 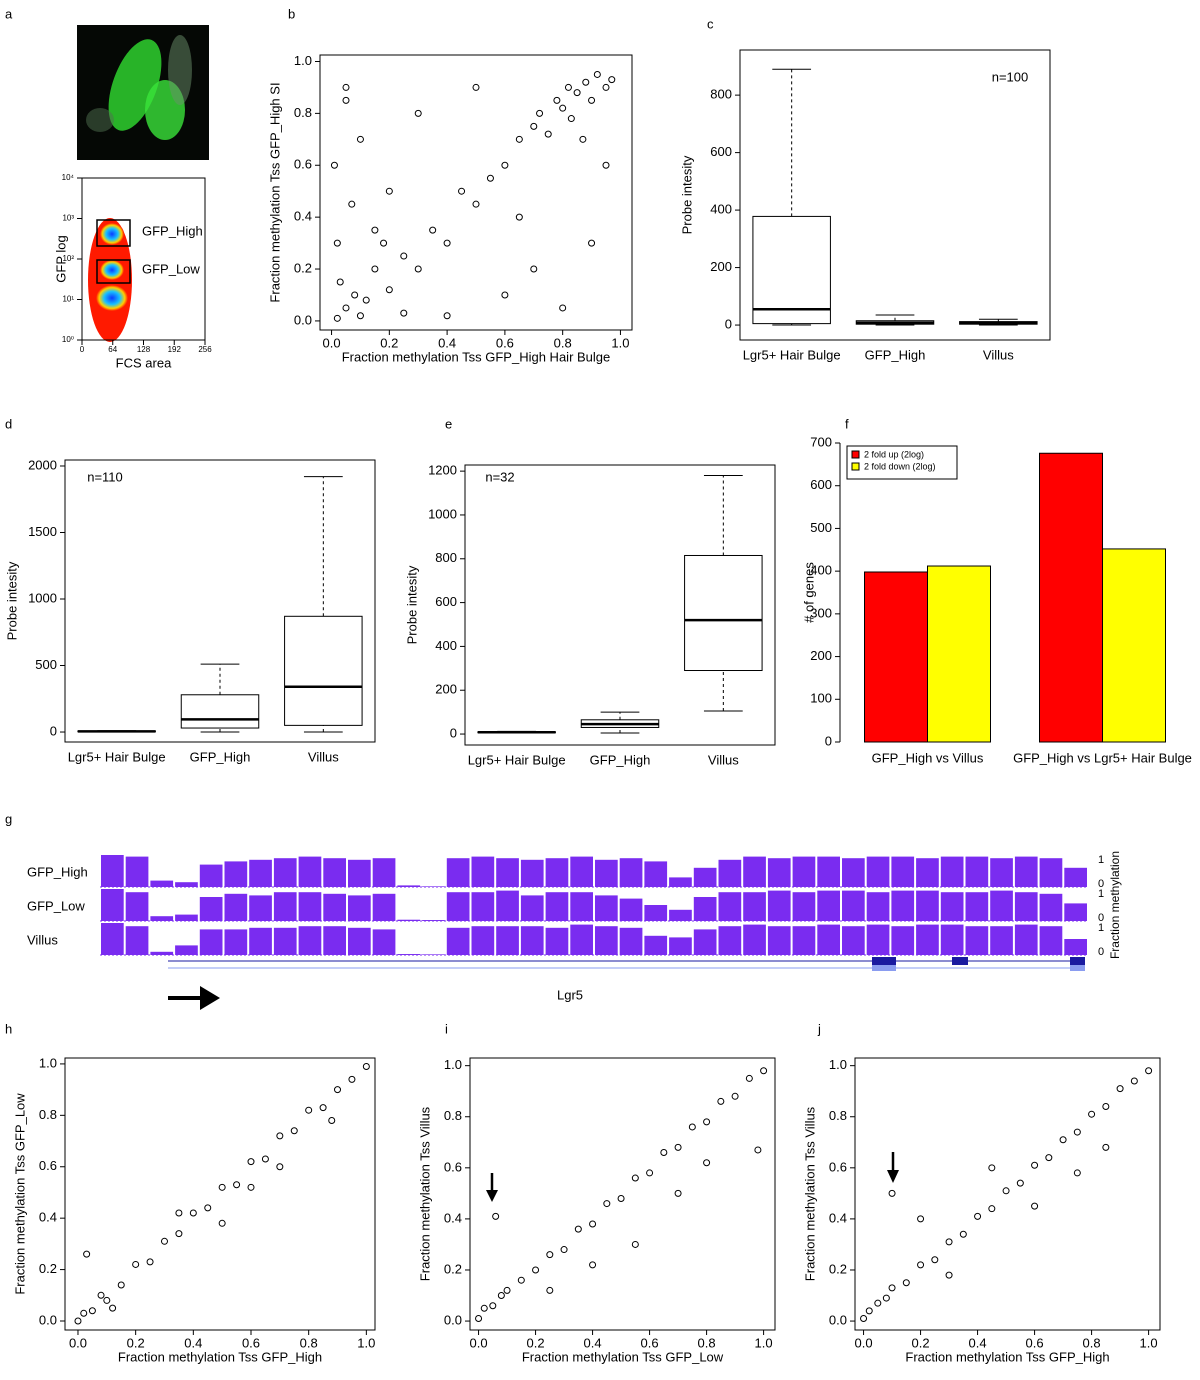 I want to click on y-tick-label: 1000, so click(x=42, y=597).